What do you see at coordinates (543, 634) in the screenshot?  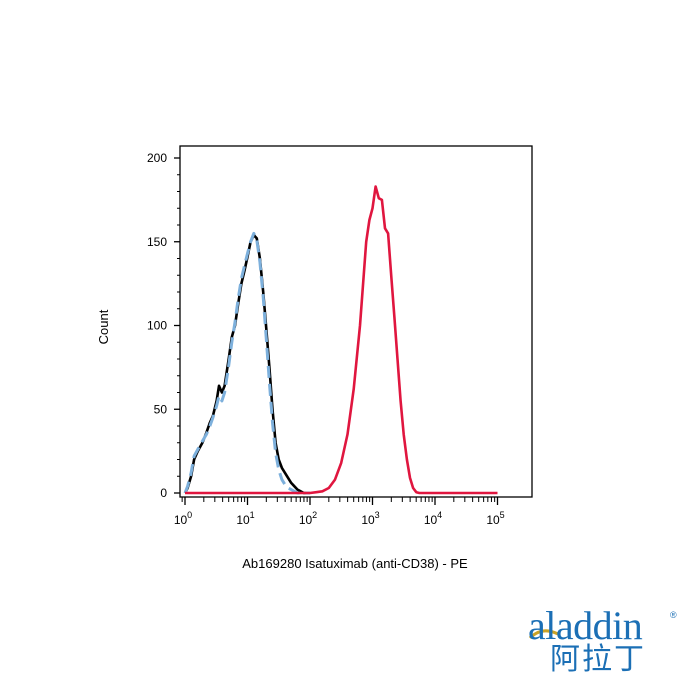 I see `logo-swoosh-icon` at bounding box center [543, 634].